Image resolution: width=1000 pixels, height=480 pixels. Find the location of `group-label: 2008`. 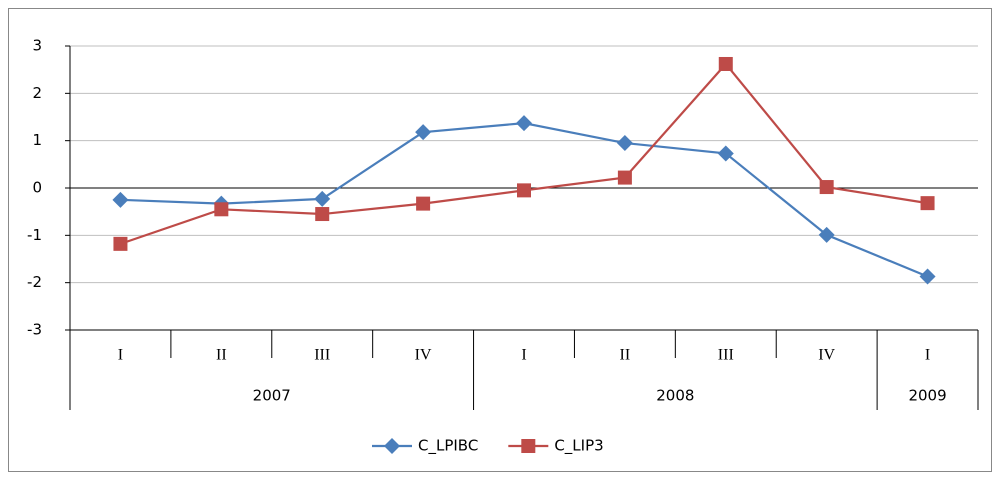

group-label: 2008 is located at coordinates (675, 396).